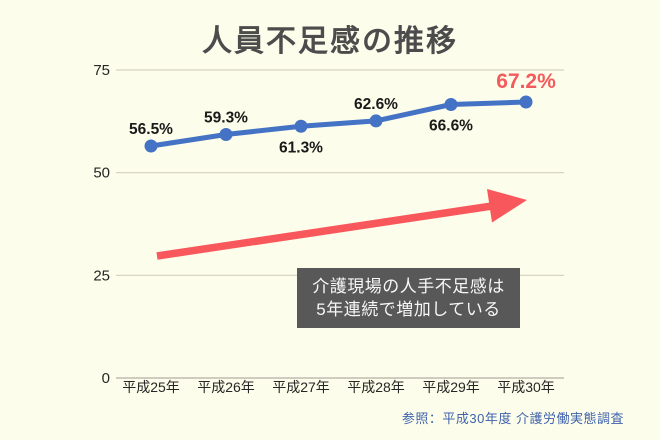 Image resolution: width=660 pixels, height=440 pixels. What do you see at coordinates (512, 418) in the screenshot?
I see `source-citation: 参照：平成30年度 介護労働実態調査` at bounding box center [512, 418].